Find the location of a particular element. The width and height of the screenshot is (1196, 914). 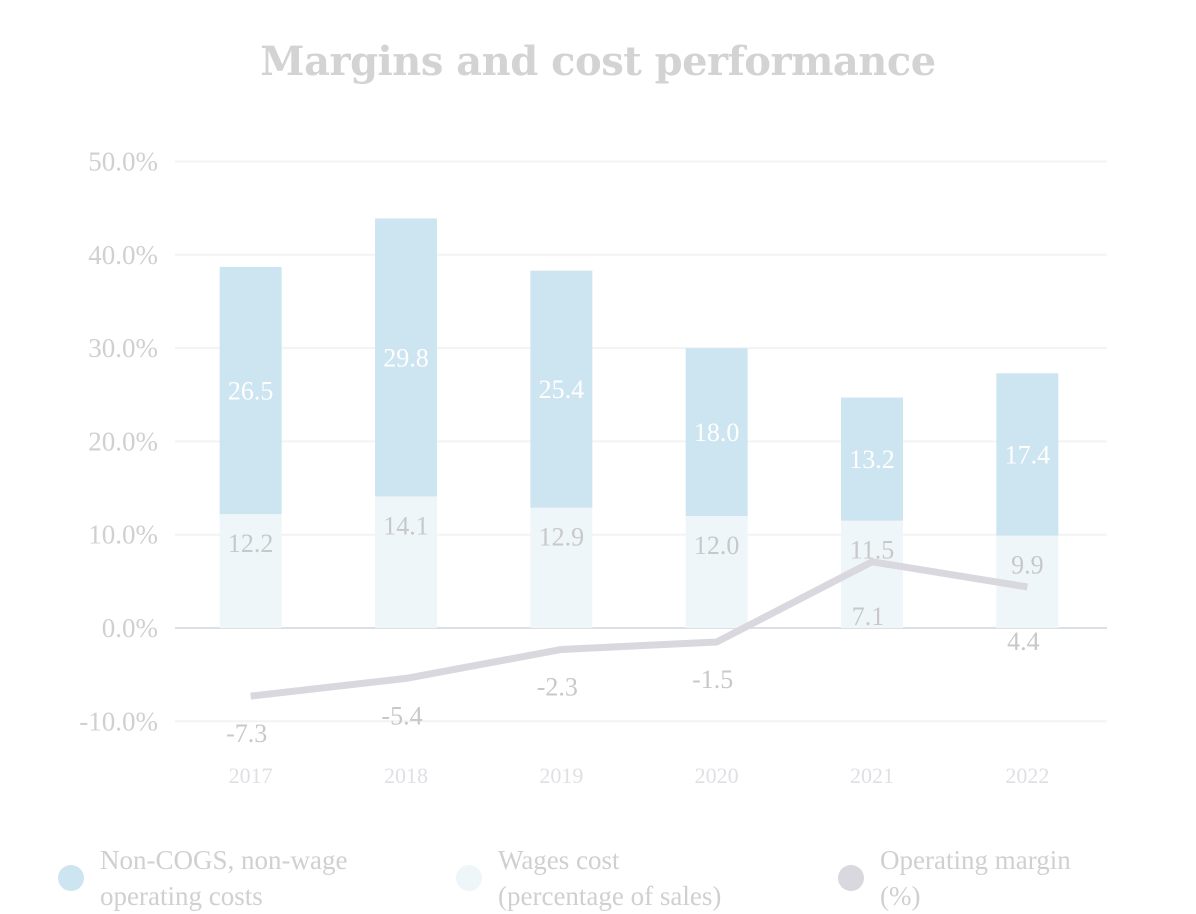

legend-label: operating costs is located at coordinates (181, 896).